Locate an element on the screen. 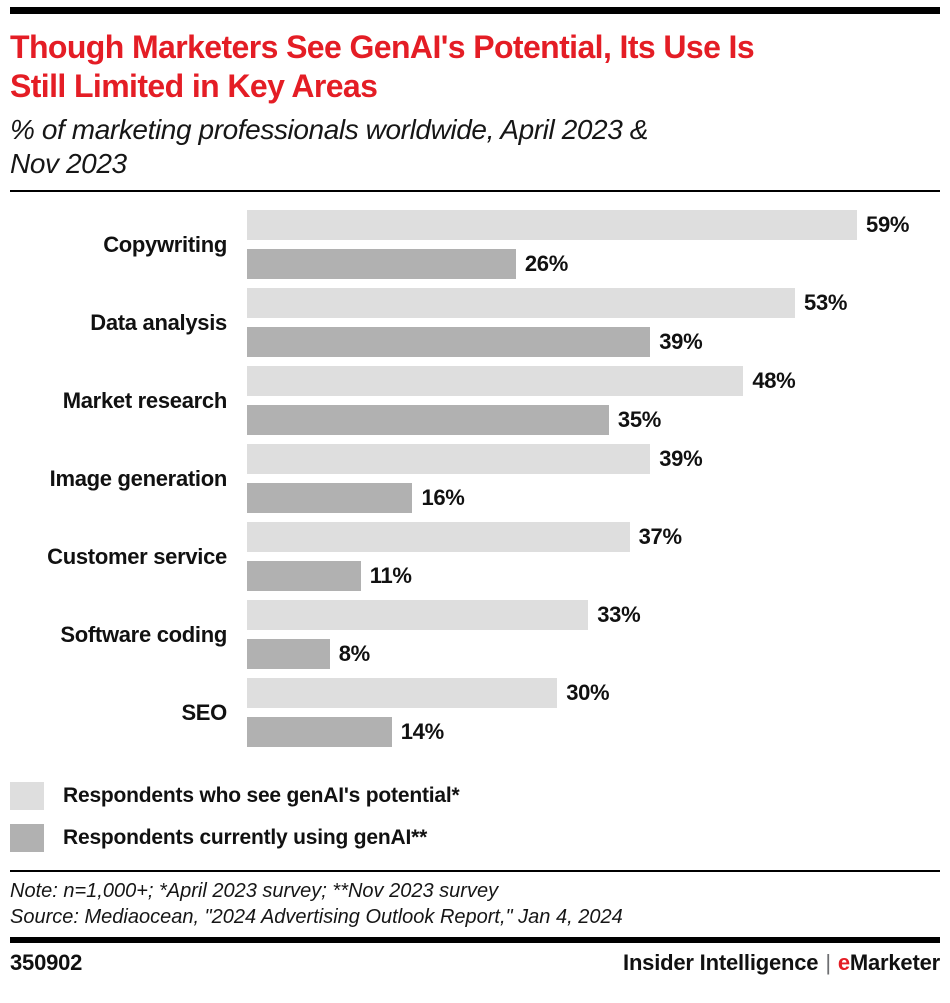 This screenshot has width=950, height=1003. chart-id: 350902 is located at coordinates (46, 962).